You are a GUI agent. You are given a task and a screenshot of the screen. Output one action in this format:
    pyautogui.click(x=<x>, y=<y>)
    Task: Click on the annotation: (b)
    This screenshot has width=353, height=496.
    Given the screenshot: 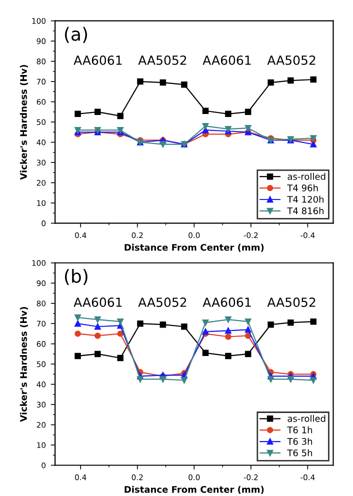 What is the action you would take?
    pyautogui.click(x=76, y=277)
    